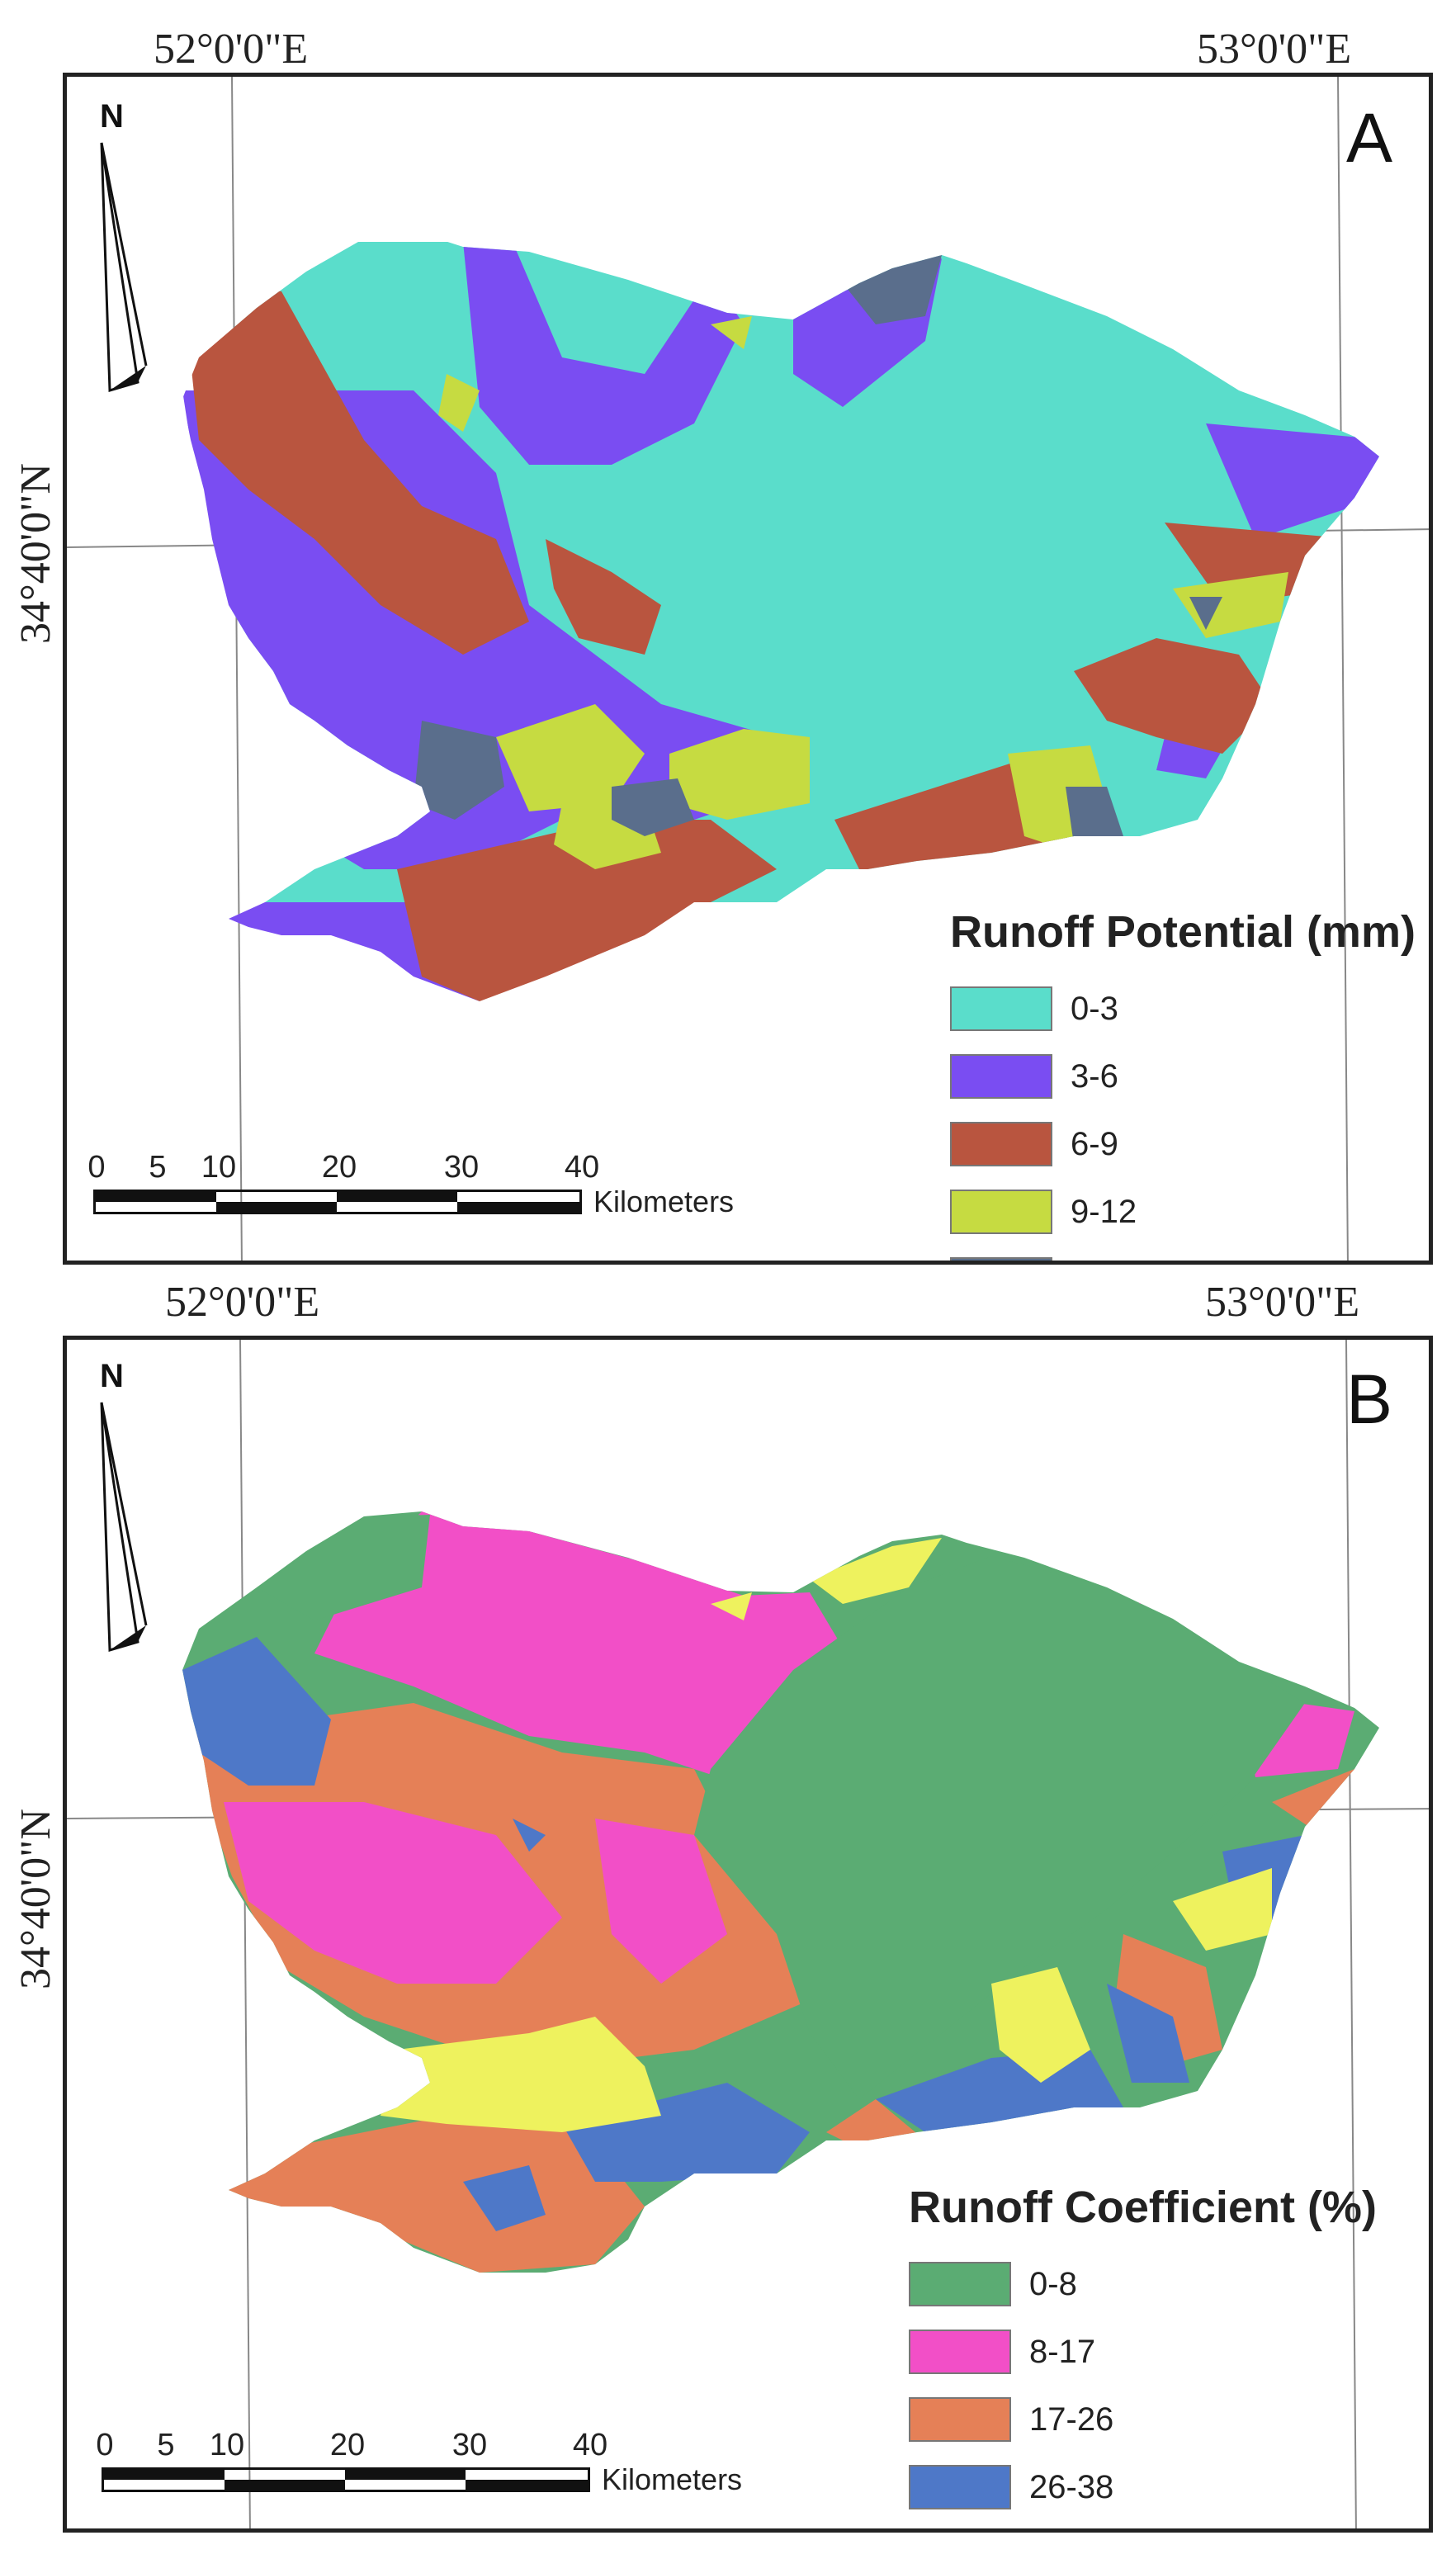 The height and width of the screenshot is (2559, 1456). Describe the element at coordinates (1183, 1257) in the screenshot. I see `legend-item: 12-15` at that location.